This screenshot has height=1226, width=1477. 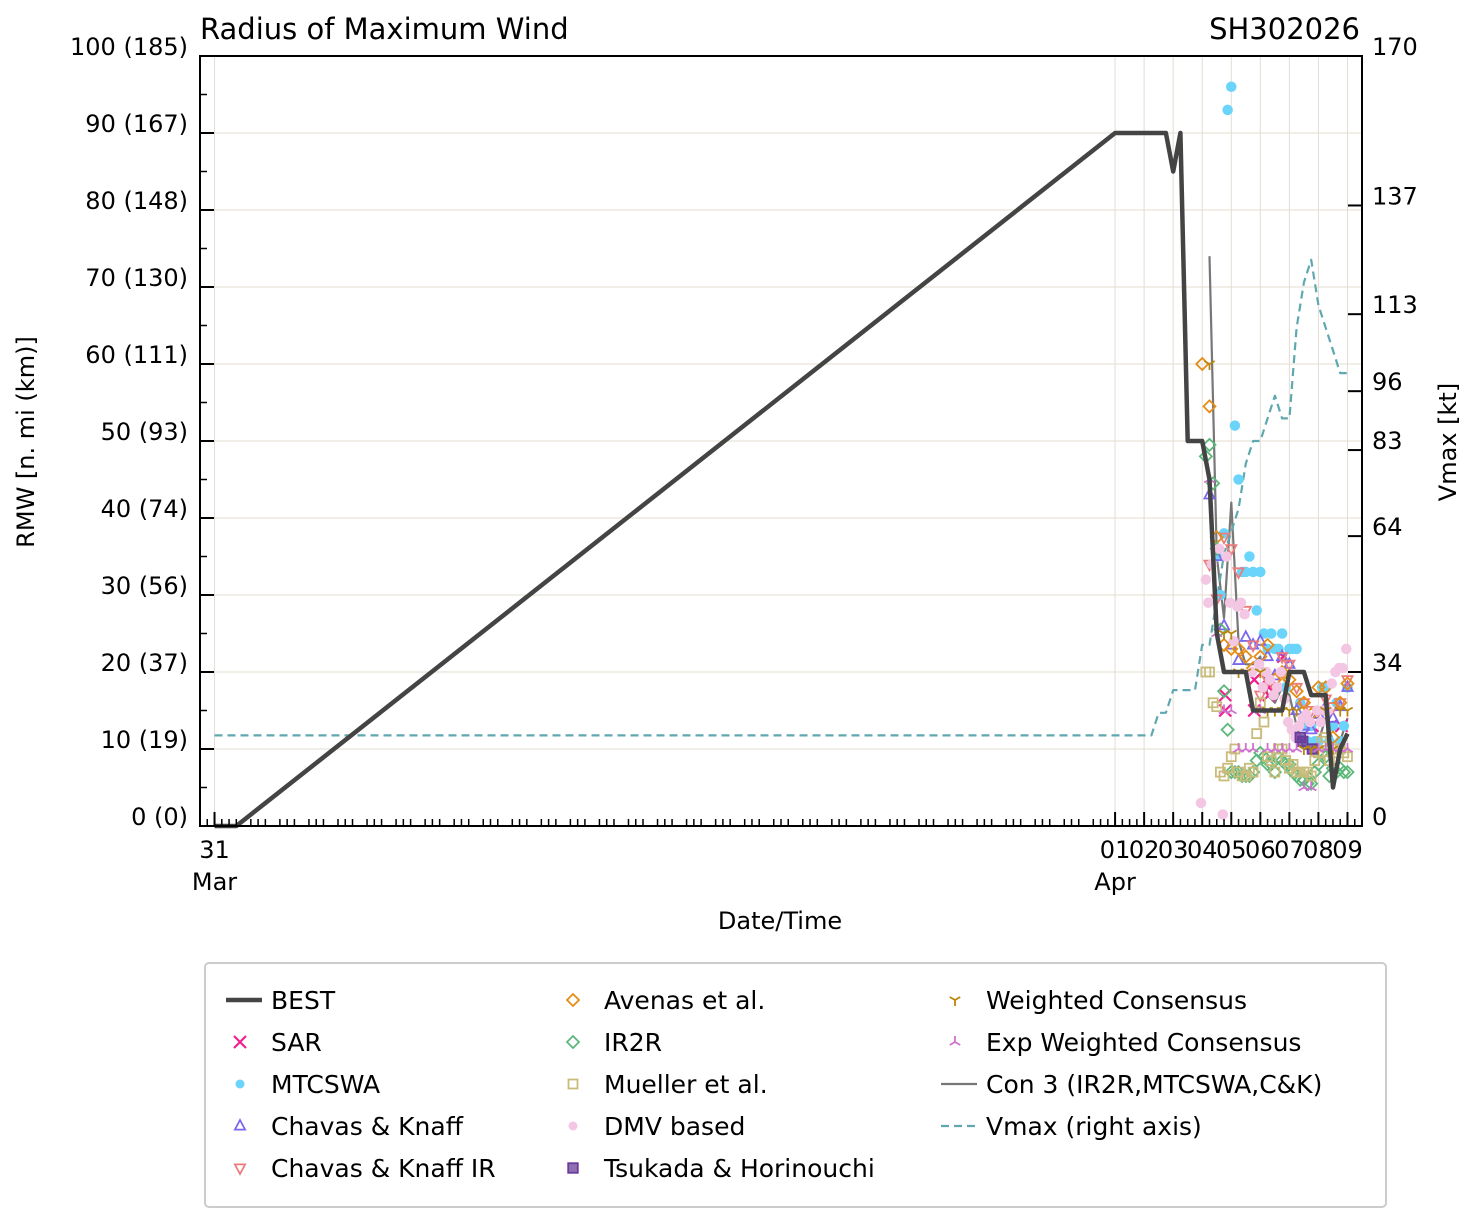 What do you see at coordinates (1296, 748) in the screenshot?
I see `data-point-exp-weighted-consensus` at bounding box center [1296, 748].